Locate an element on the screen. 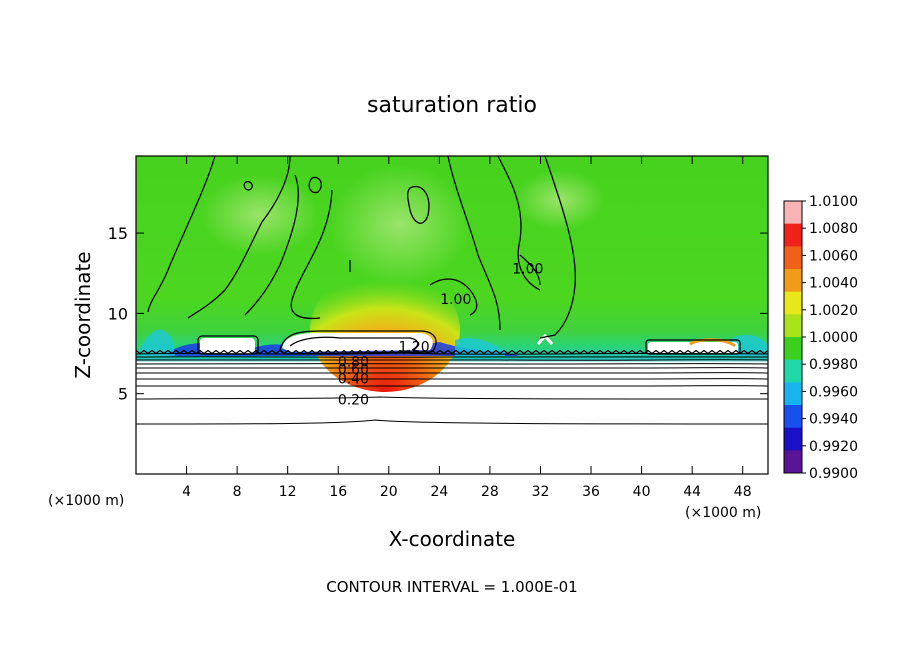  contour-labels: 1.00 1.00 1.20 0.800.600.40 0.20 is located at coordinates (441, 334).